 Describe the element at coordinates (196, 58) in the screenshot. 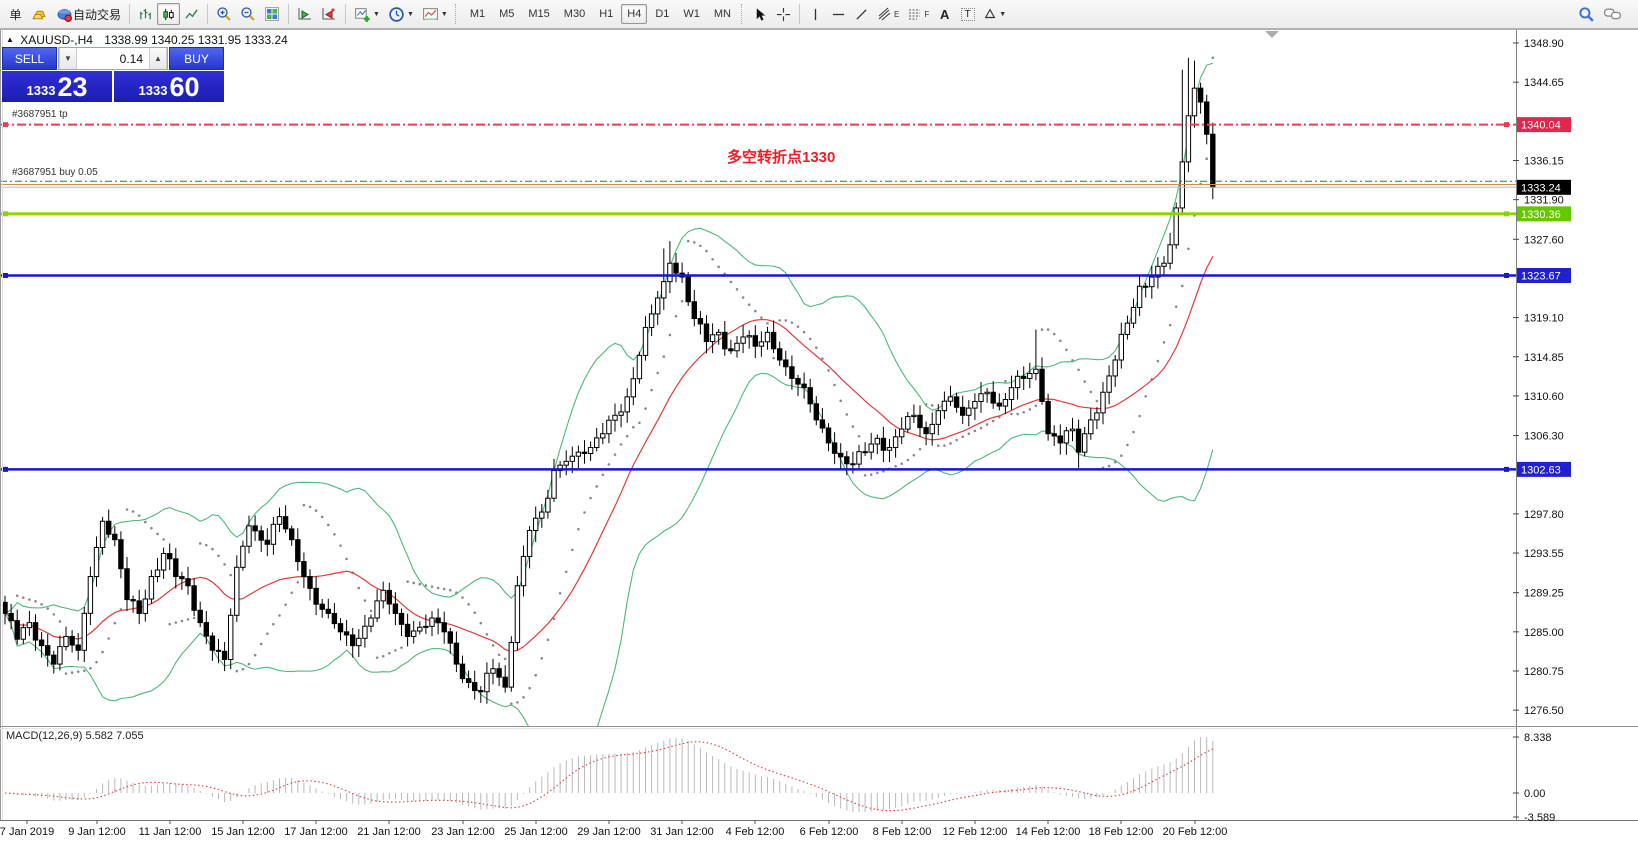

I see `buy-button: BUY` at that location.